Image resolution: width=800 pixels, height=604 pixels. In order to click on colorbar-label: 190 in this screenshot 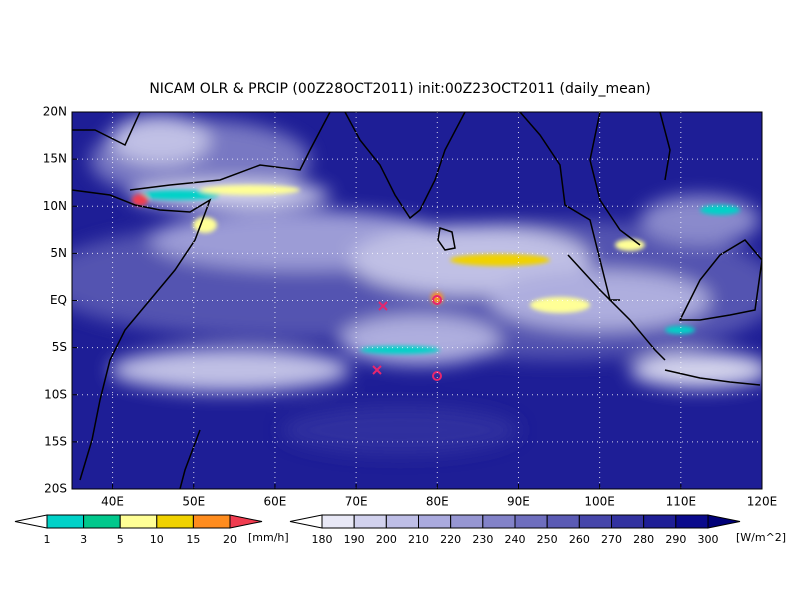, I will do `click(354, 539)`.